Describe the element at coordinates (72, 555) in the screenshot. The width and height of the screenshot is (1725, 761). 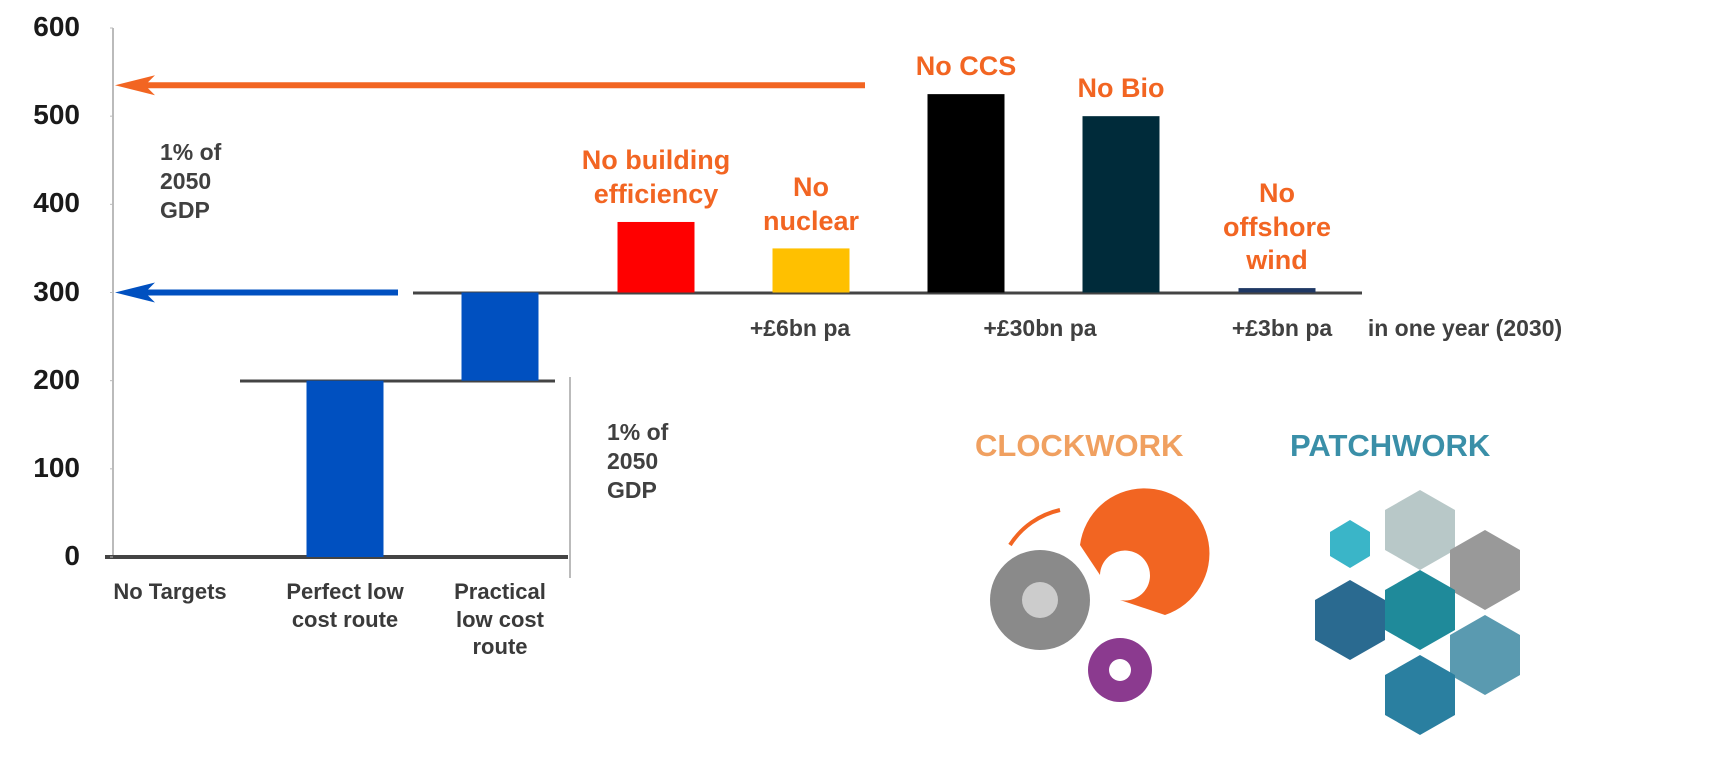
I see `y-tick-label: 0` at that location.